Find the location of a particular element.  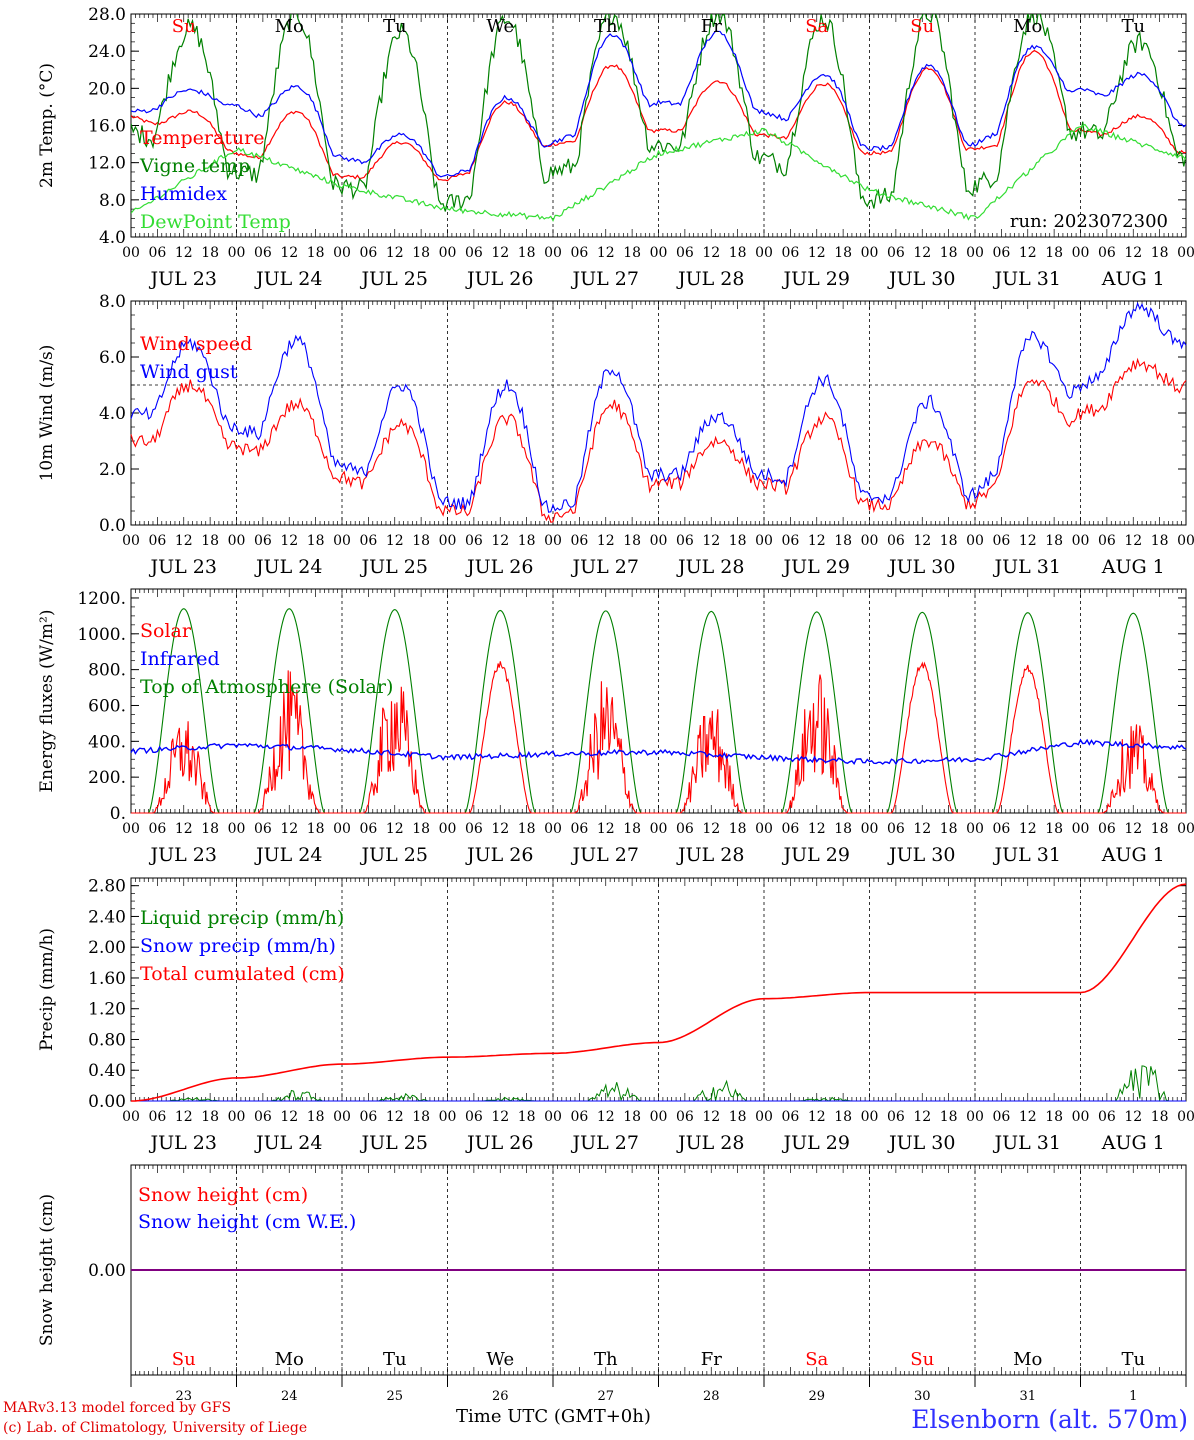

y-tick-label: 0.00 is located at coordinates (107, 1271).